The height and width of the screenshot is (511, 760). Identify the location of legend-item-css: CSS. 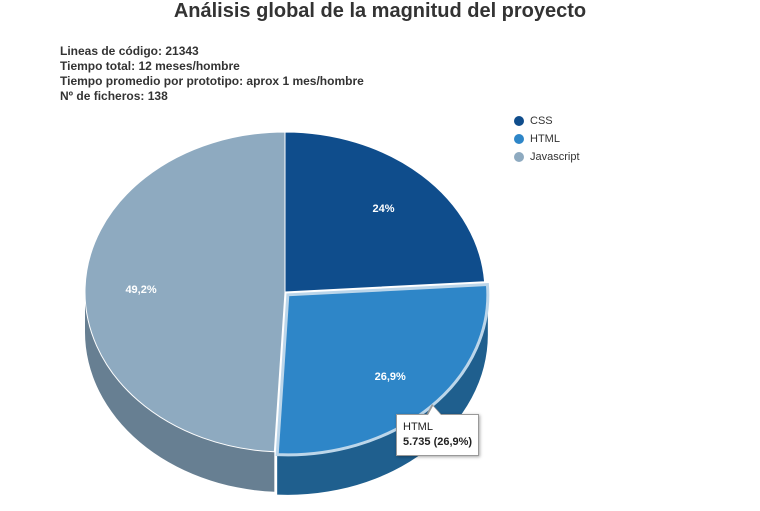
(547, 121).